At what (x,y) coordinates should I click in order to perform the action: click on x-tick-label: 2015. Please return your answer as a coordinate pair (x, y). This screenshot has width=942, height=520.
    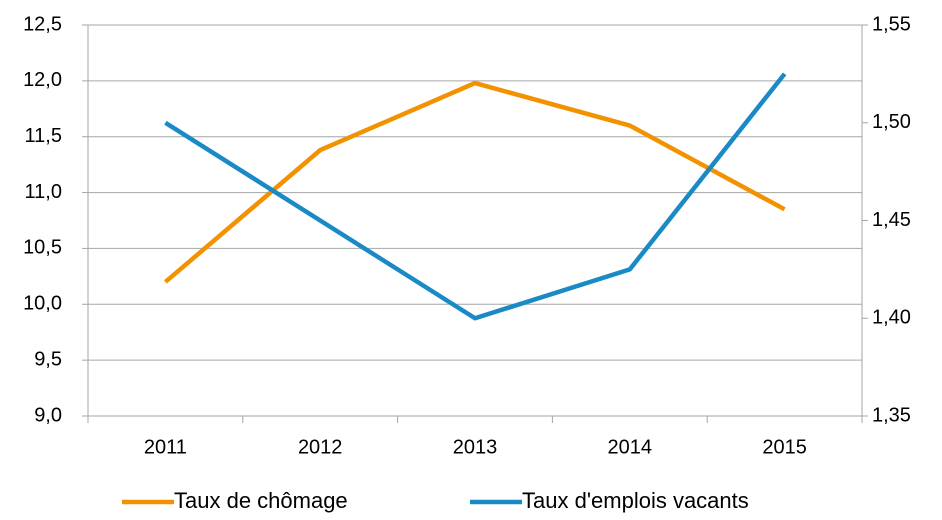
    Looking at the image, I should click on (784, 447).